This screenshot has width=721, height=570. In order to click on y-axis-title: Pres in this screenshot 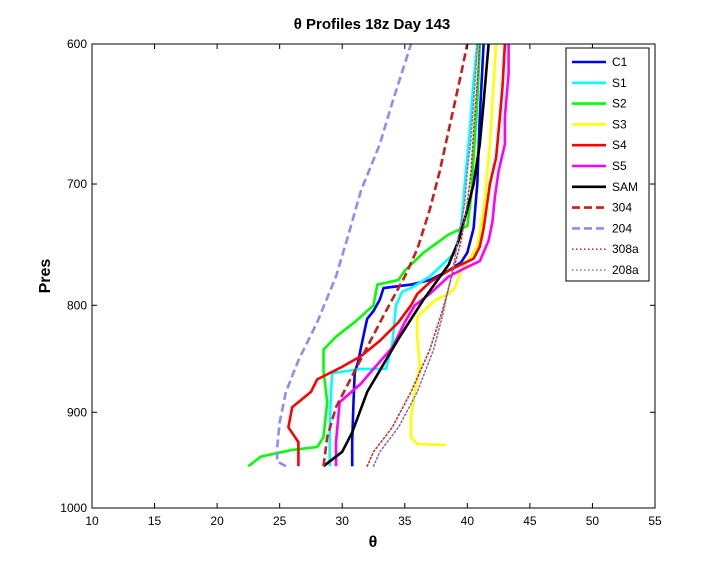, I will do `click(45, 276)`.